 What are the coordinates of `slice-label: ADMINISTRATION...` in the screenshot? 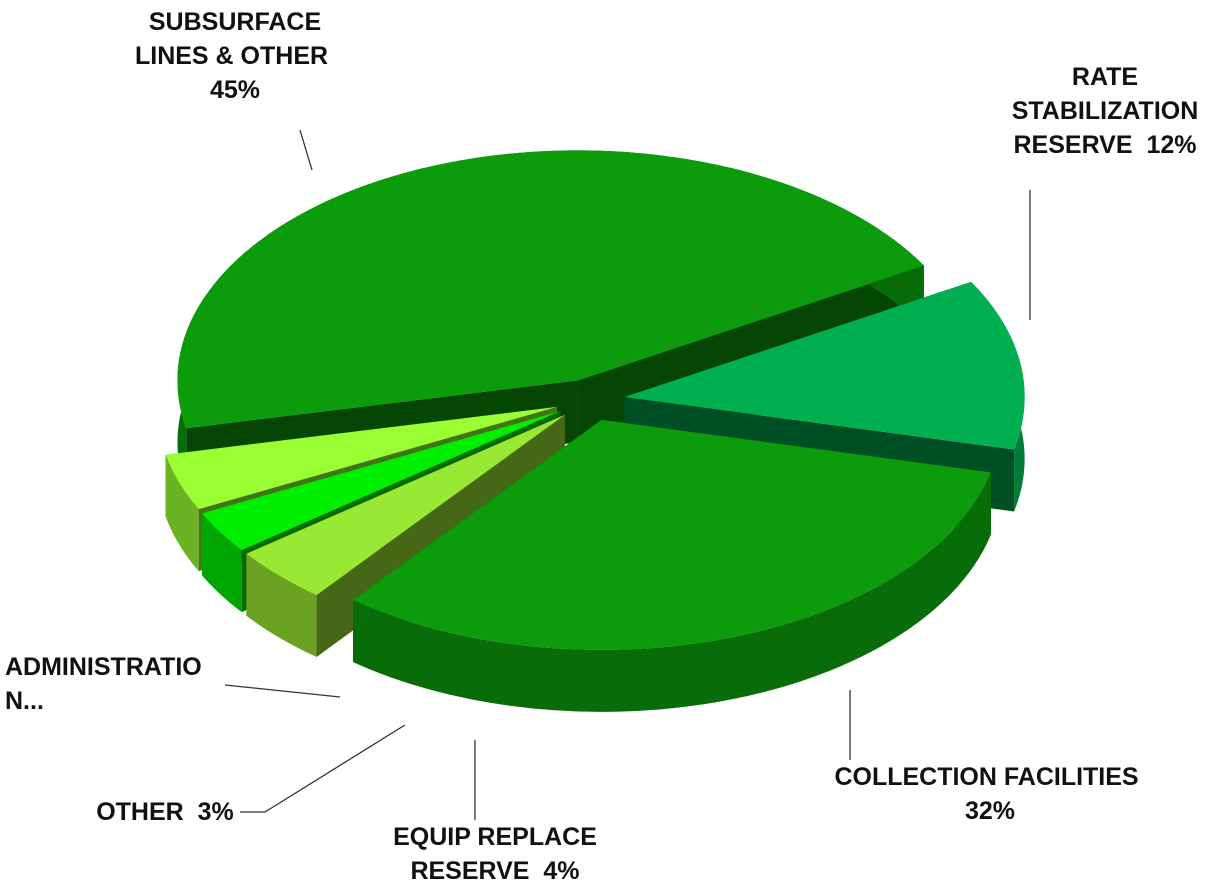 It's located at (117, 684).